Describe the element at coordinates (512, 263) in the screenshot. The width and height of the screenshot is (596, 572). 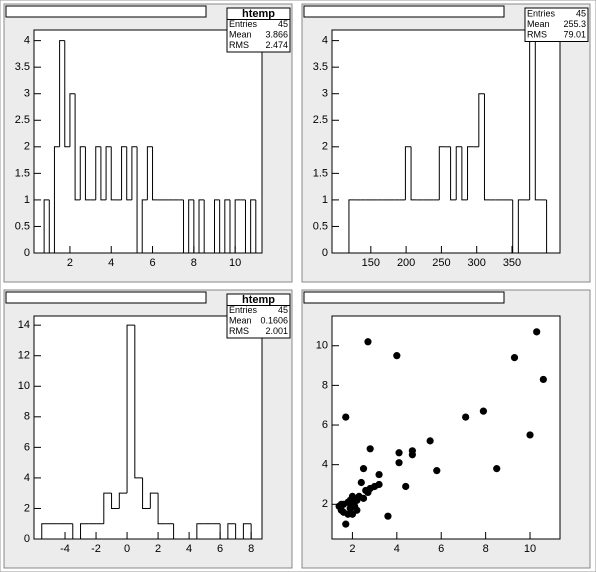
I see `x-tick-label: 350` at that location.